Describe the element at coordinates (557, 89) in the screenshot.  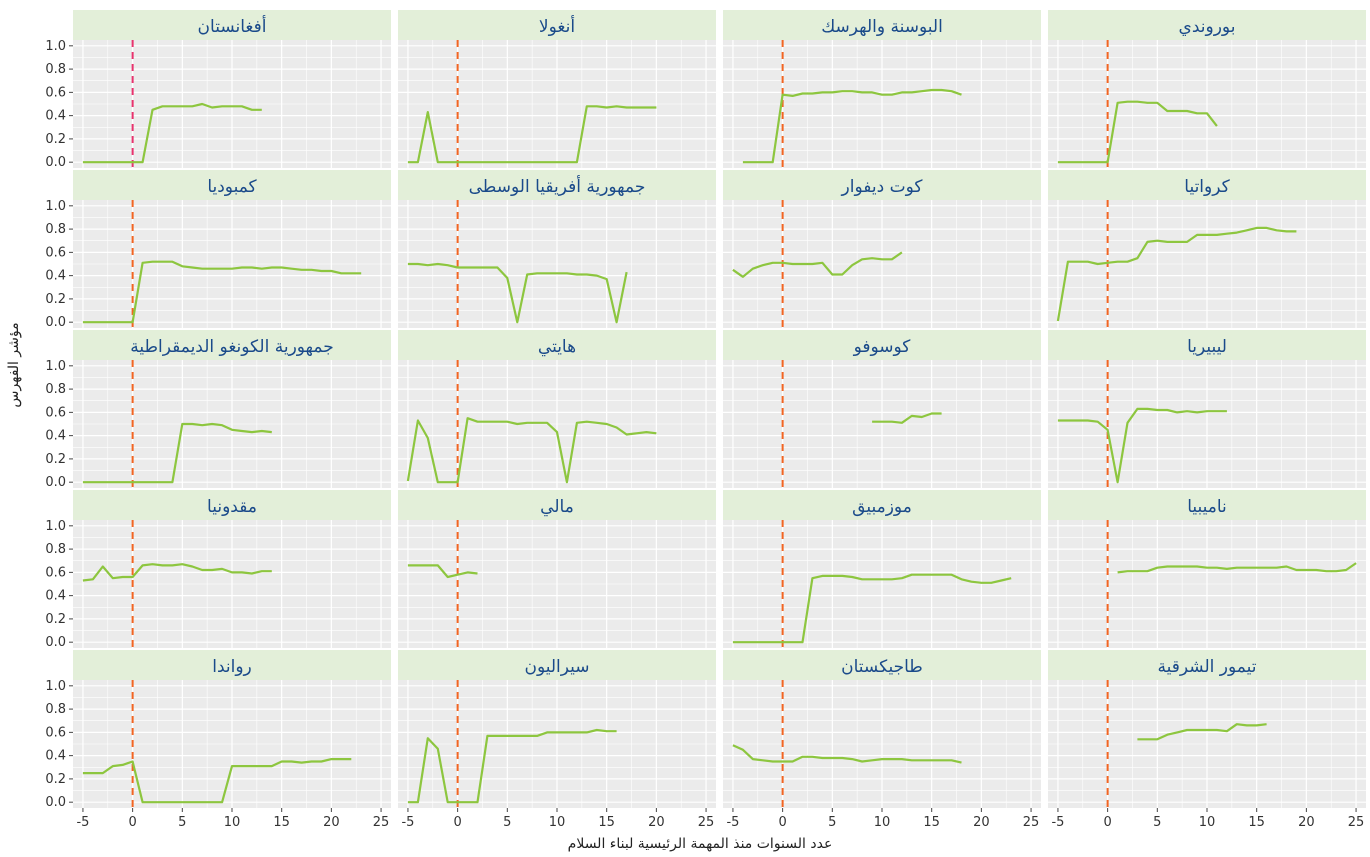
I see `panel: أنغولا` at that location.